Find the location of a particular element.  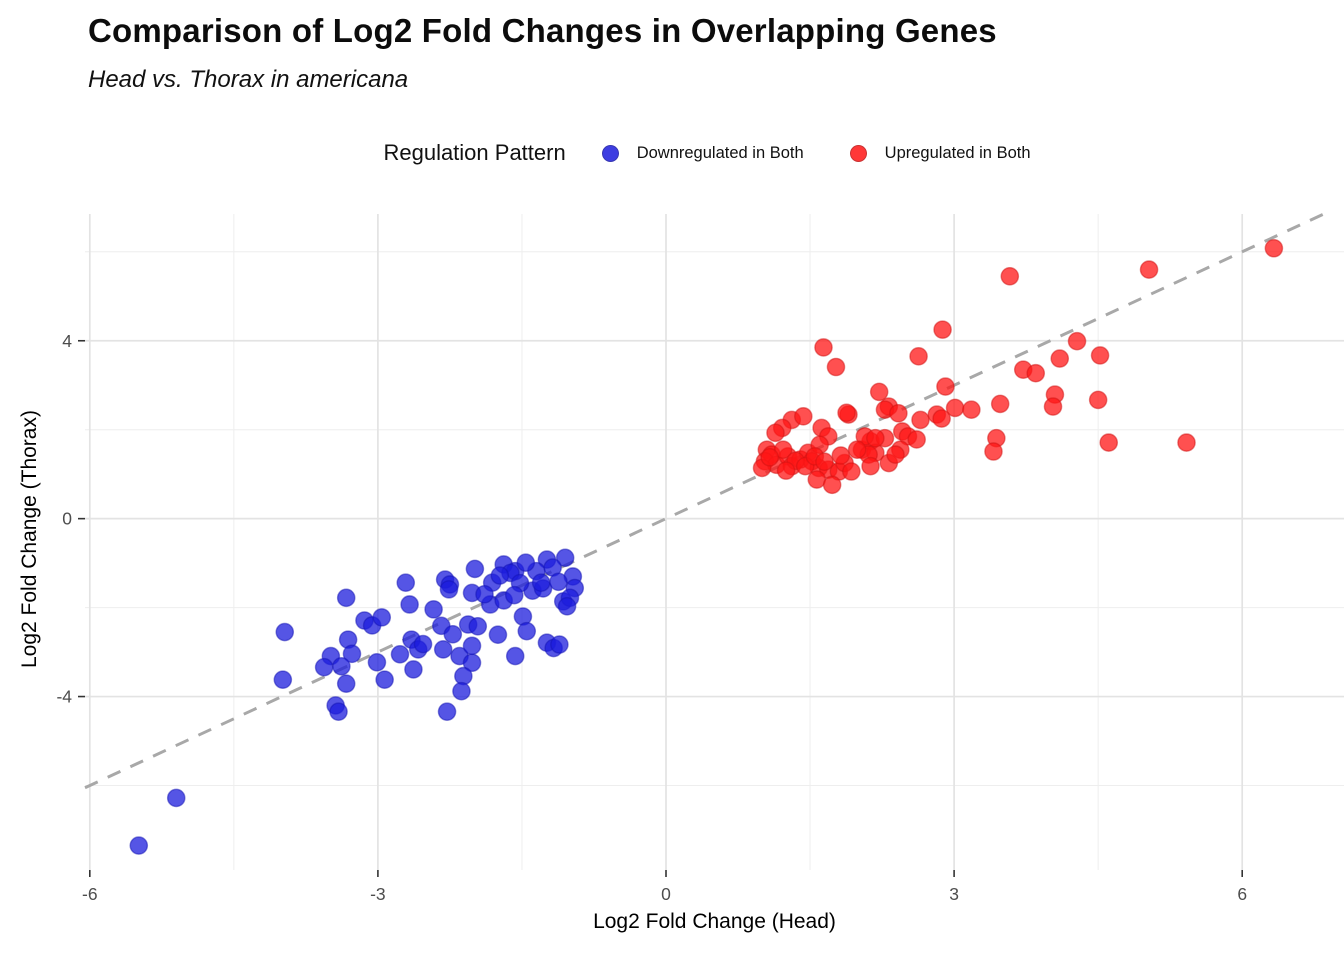

x-axis-title: Log2 Fold Change (Head) is located at coordinates (714, 921).